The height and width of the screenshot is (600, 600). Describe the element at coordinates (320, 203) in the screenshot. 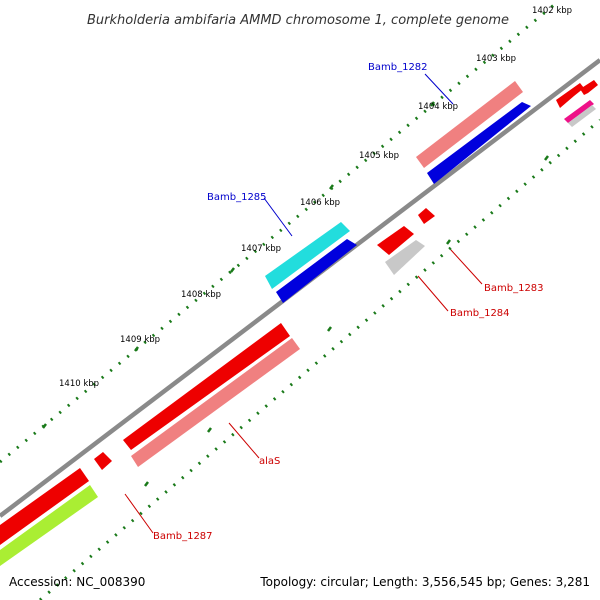

I see `scale-label: 1406 kbp` at that location.